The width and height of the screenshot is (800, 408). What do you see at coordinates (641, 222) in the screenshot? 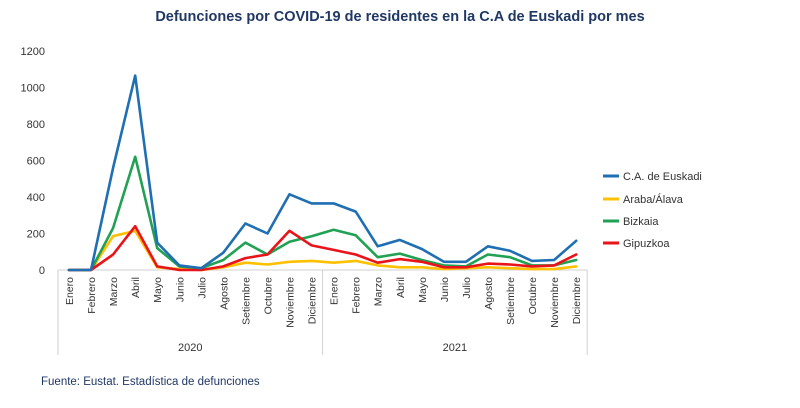
I see `legend-label: Bizkaia` at bounding box center [641, 222].